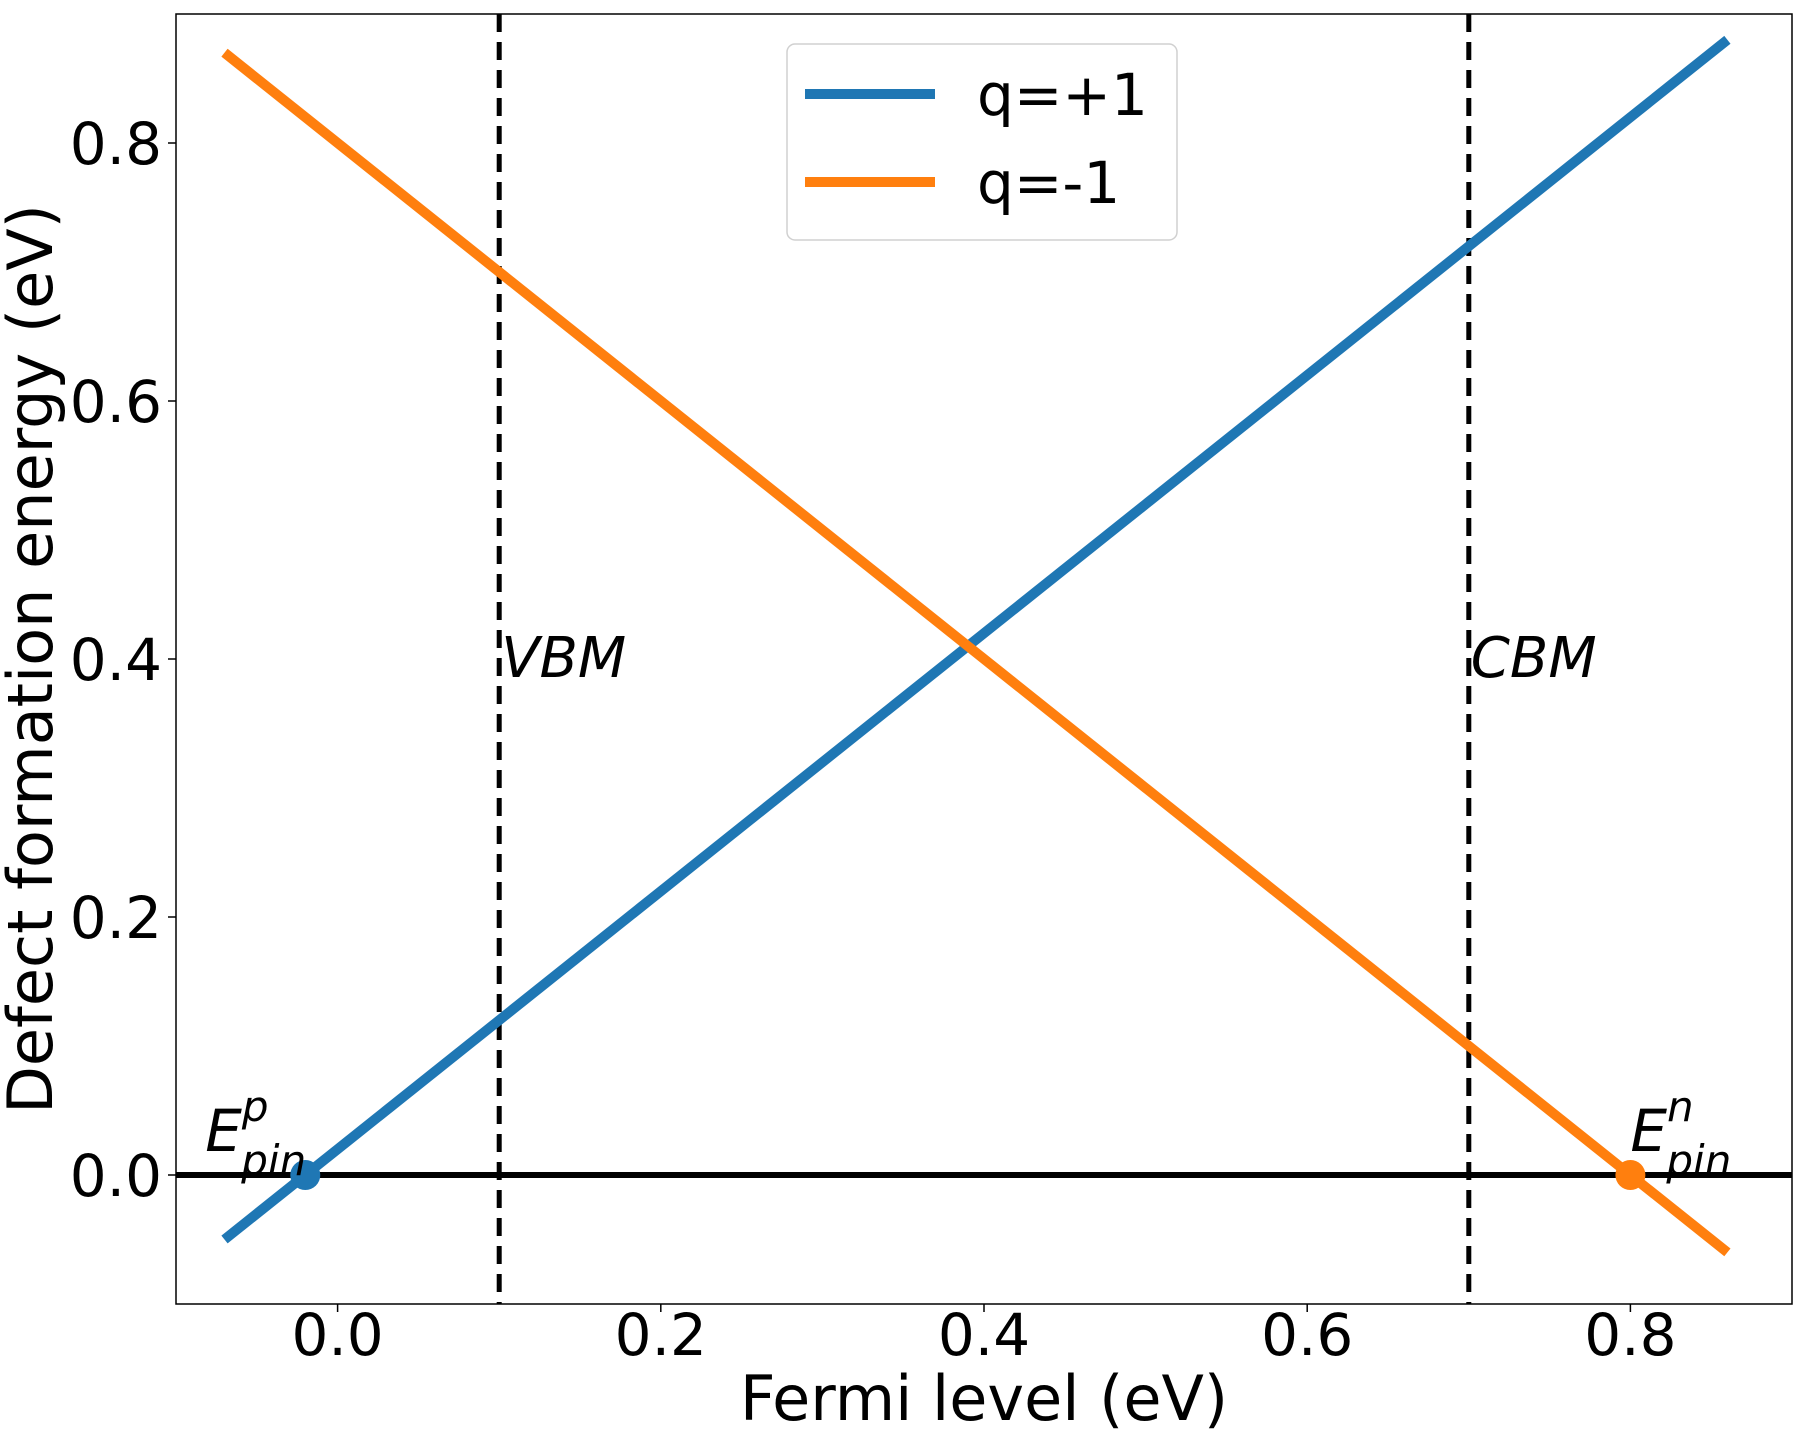  Describe the element at coordinates (305, 1175) in the screenshot. I see `pinning-point-p` at that location.